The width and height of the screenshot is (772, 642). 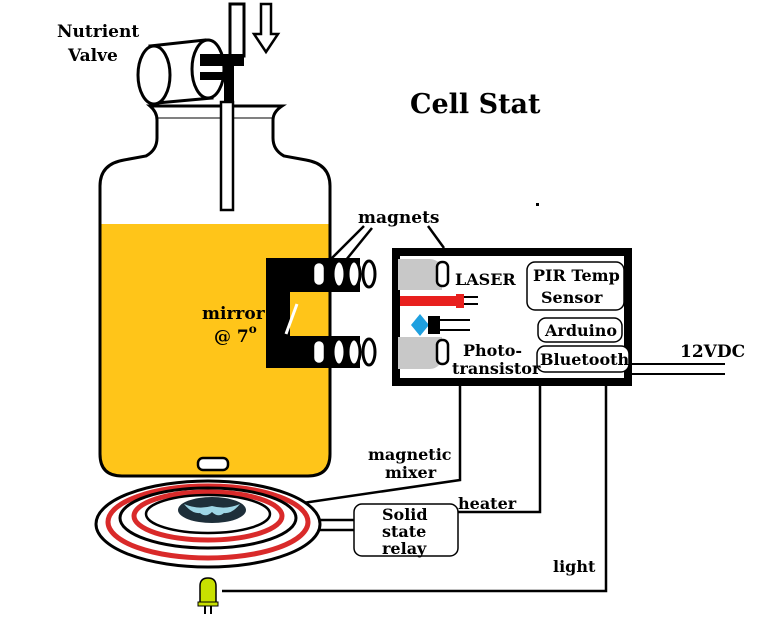 I want to click on magnetic-mixer-label-2: mixer, so click(x=411, y=472).